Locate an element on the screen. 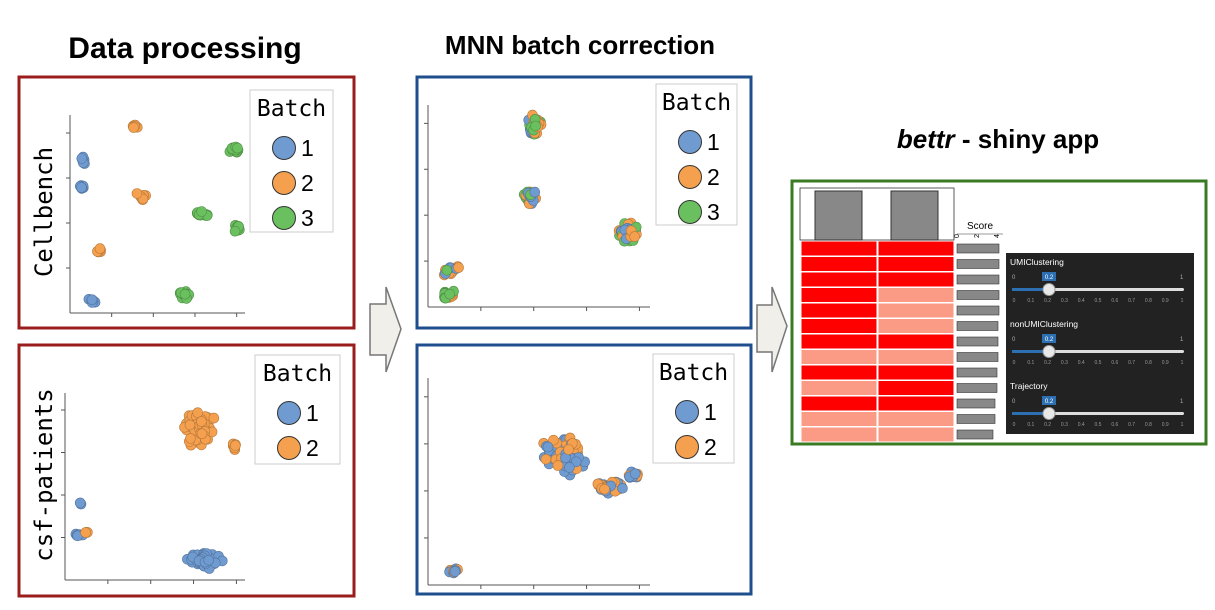 This screenshot has height=610, width=1215. legend-title: Batch is located at coordinates (693, 373).